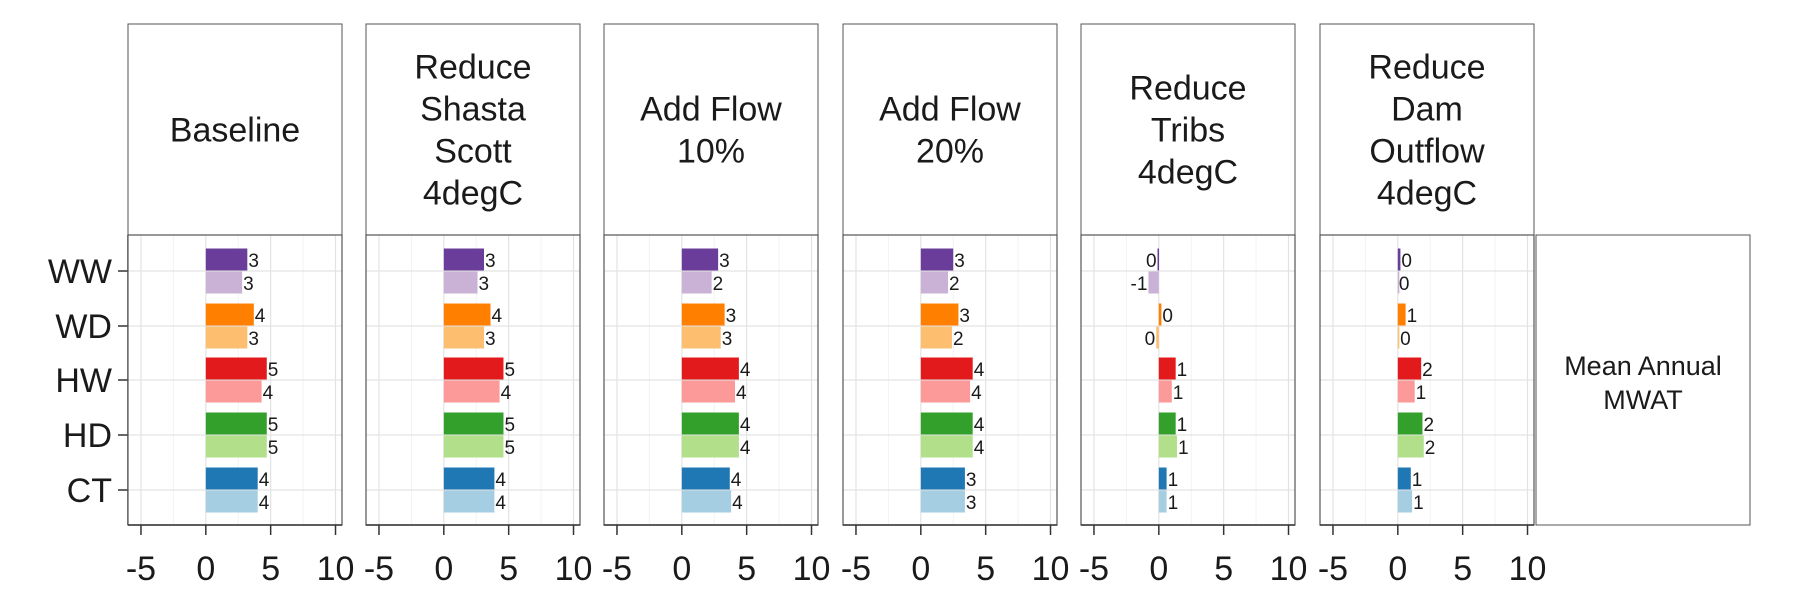 The image size is (1800, 600). I want to click on panel-title-line: Outflow, so click(1427, 152).